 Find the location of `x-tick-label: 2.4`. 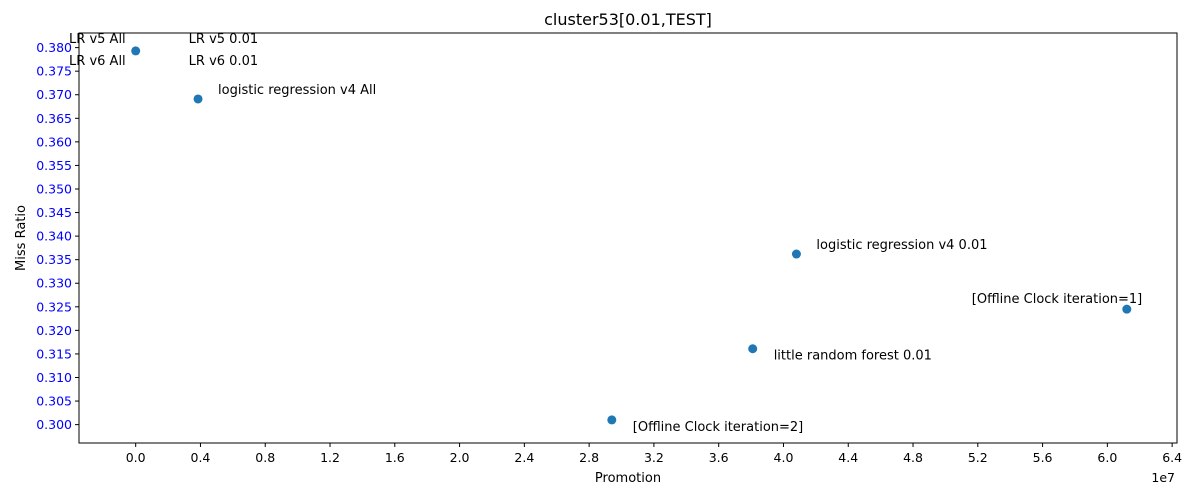

x-tick-label: 2.4 is located at coordinates (524, 457).